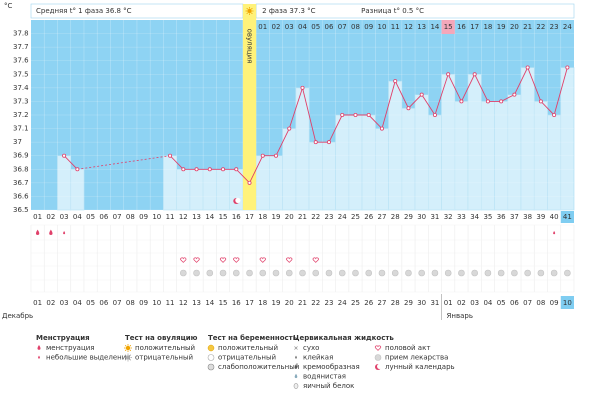  Describe the element at coordinates (8, 6) in the screenshot. I see `y-axis-label: °C` at that location.